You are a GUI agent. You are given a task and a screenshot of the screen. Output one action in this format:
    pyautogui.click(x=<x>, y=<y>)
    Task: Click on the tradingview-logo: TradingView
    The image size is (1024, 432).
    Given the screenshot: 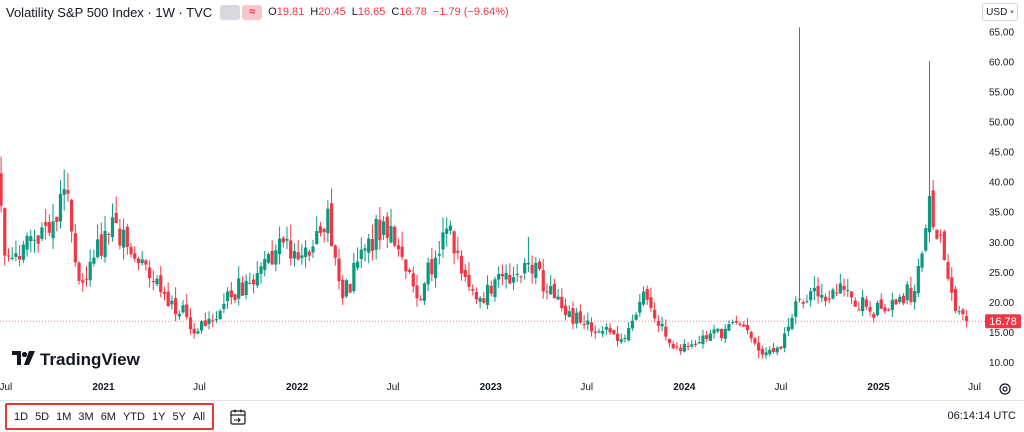 What is the action you would take?
    pyautogui.click(x=76, y=360)
    